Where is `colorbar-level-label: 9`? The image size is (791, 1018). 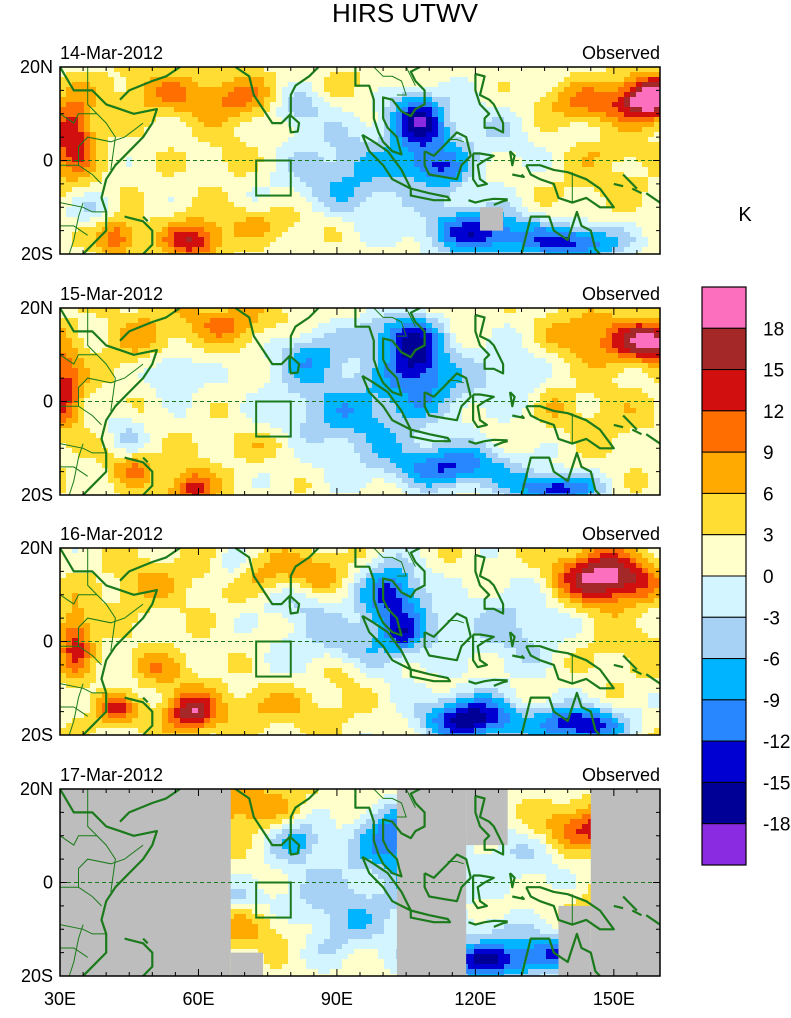 colorbar-level-label: 9 is located at coordinates (768, 453).